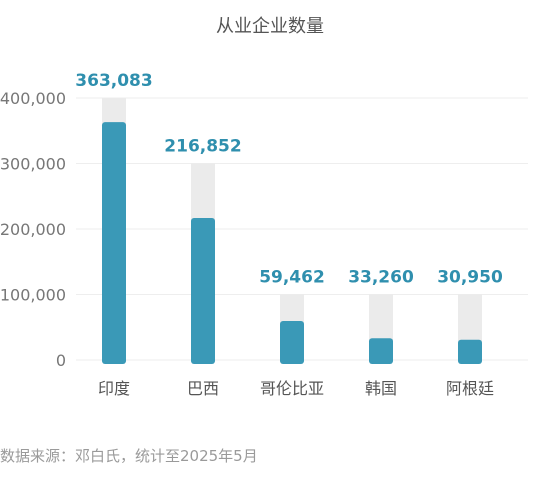  Describe the element at coordinates (381, 278) in the screenshot. I see `data-label: 33,260` at that location.